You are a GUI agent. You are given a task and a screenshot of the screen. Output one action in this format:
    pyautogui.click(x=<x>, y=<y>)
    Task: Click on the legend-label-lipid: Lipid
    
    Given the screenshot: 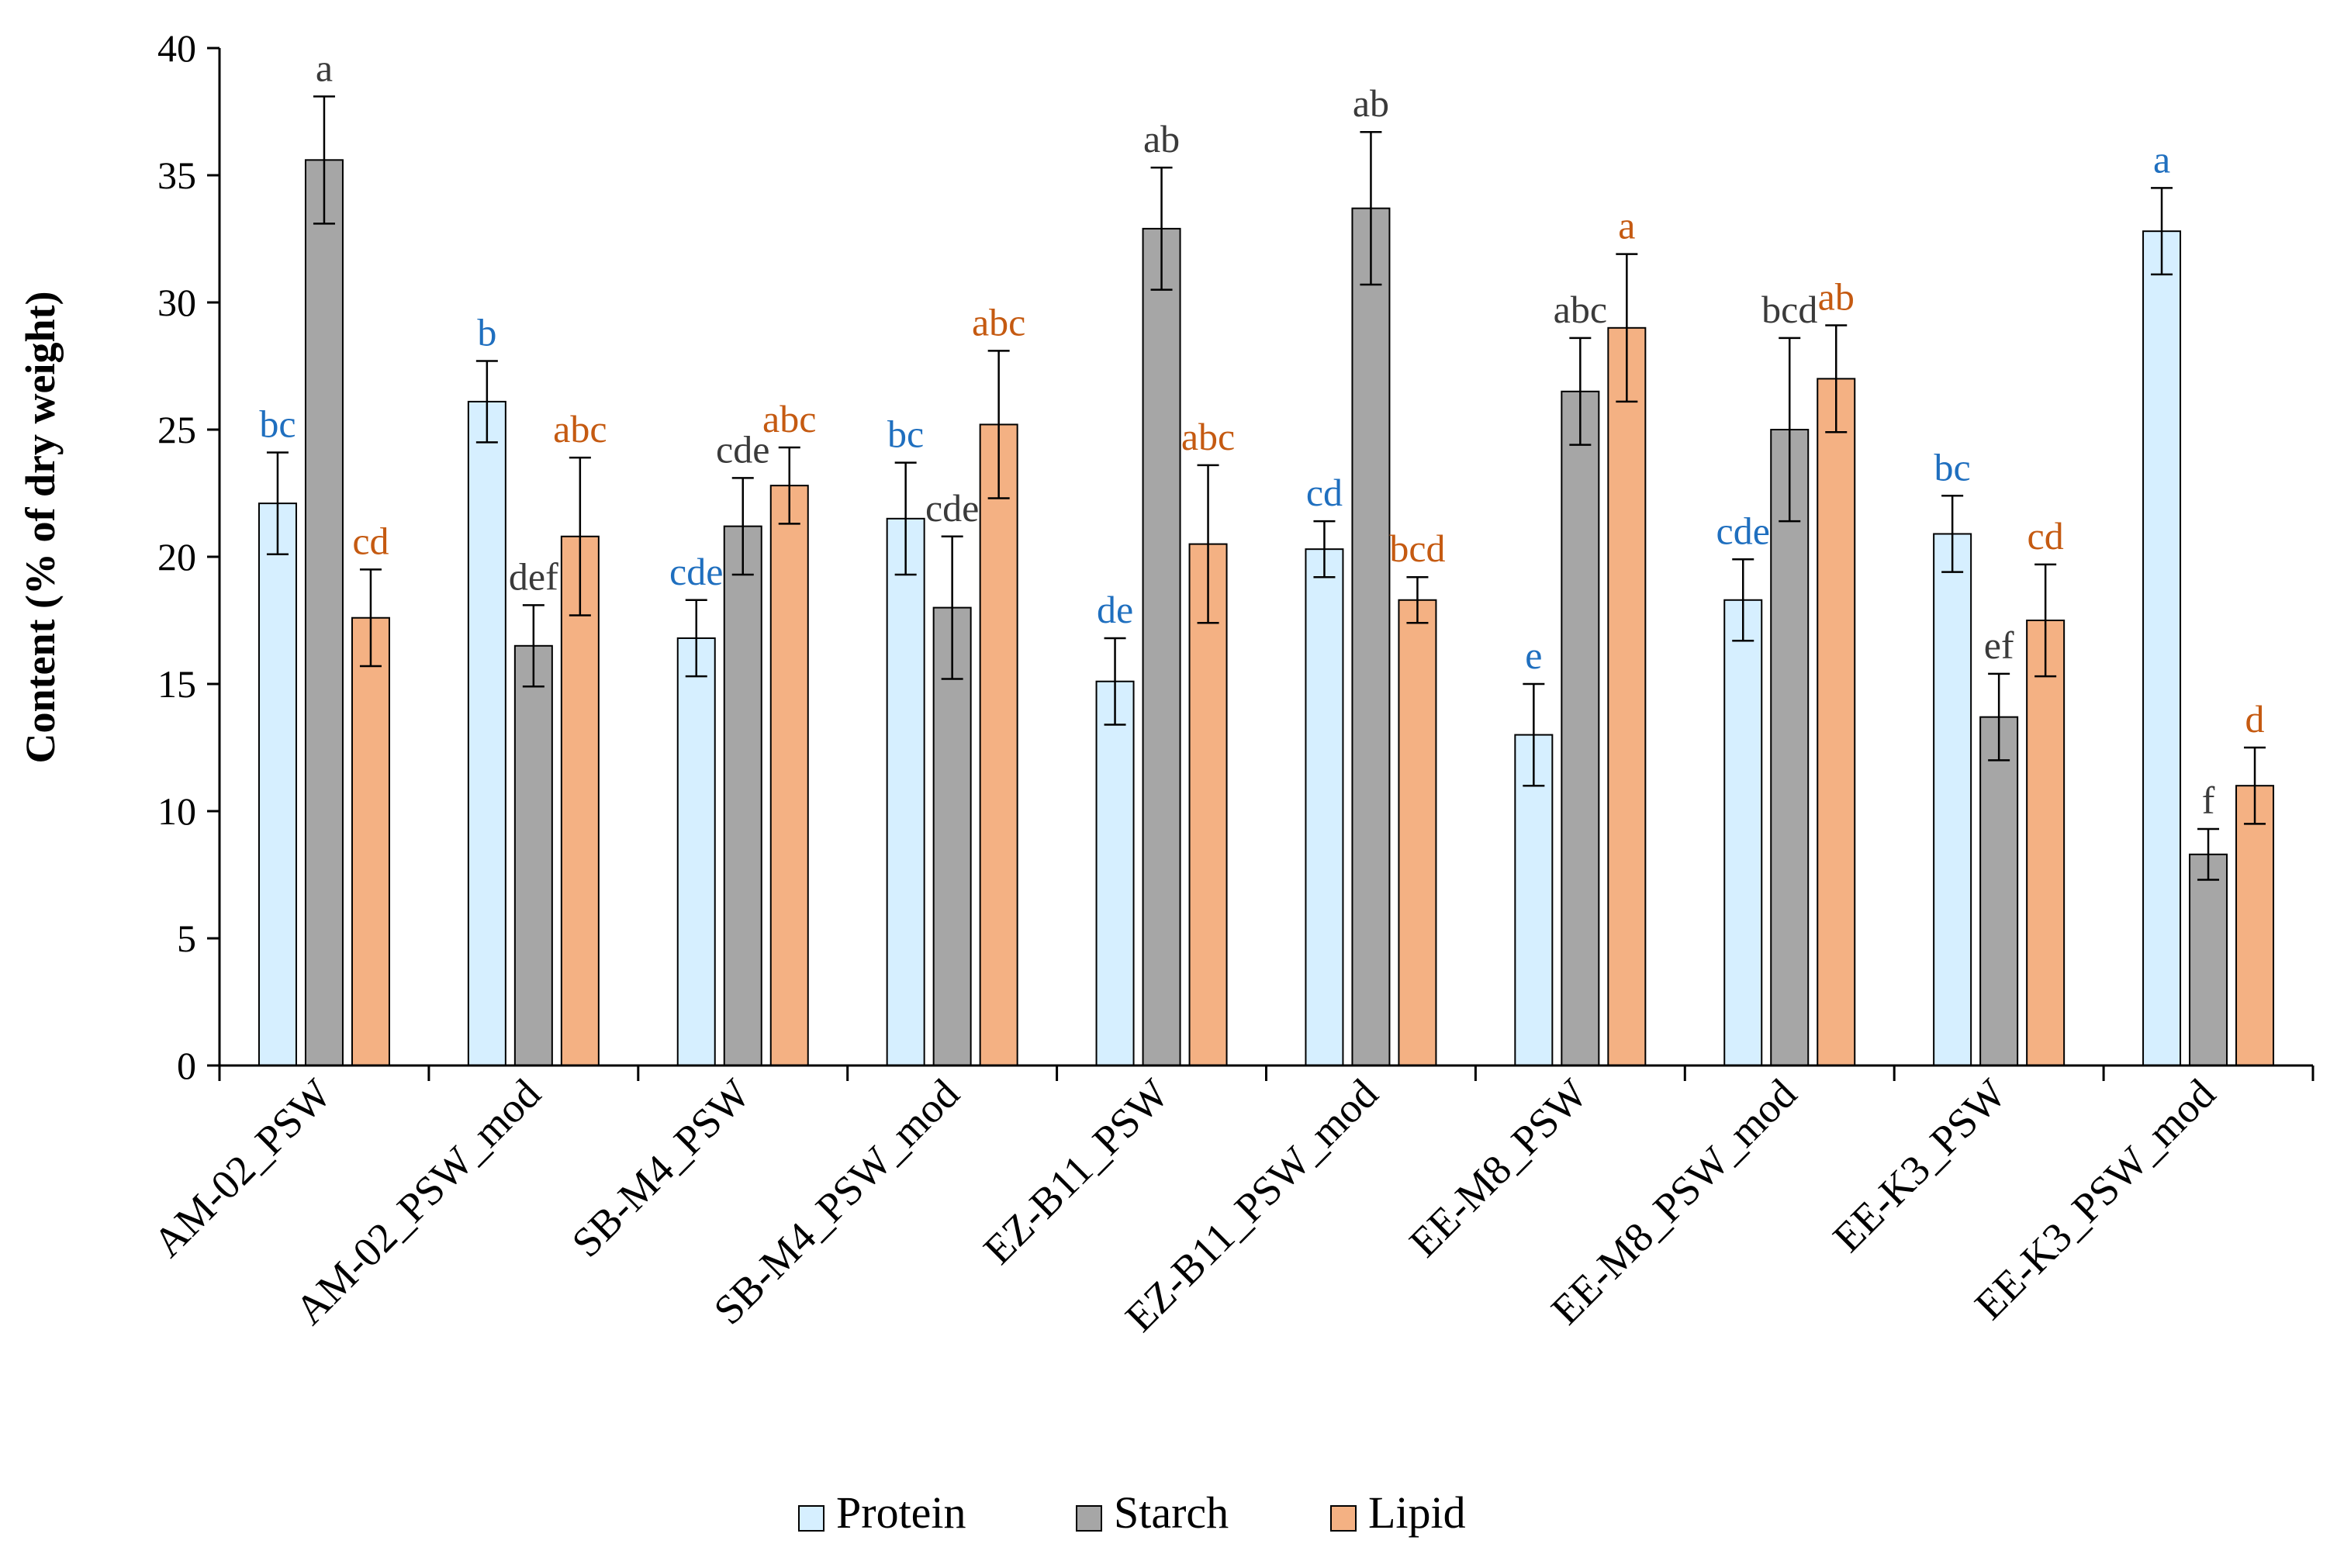 What is the action you would take?
    pyautogui.click(x=1417, y=1512)
    